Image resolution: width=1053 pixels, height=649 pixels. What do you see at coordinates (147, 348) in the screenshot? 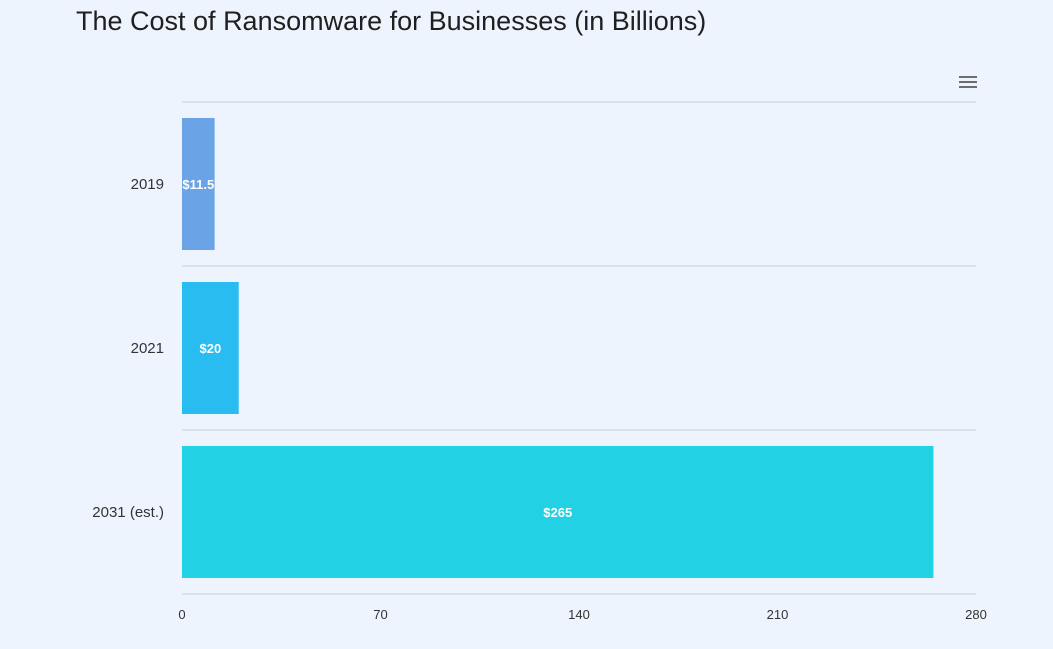
I see `category-label: 2021` at bounding box center [147, 348].